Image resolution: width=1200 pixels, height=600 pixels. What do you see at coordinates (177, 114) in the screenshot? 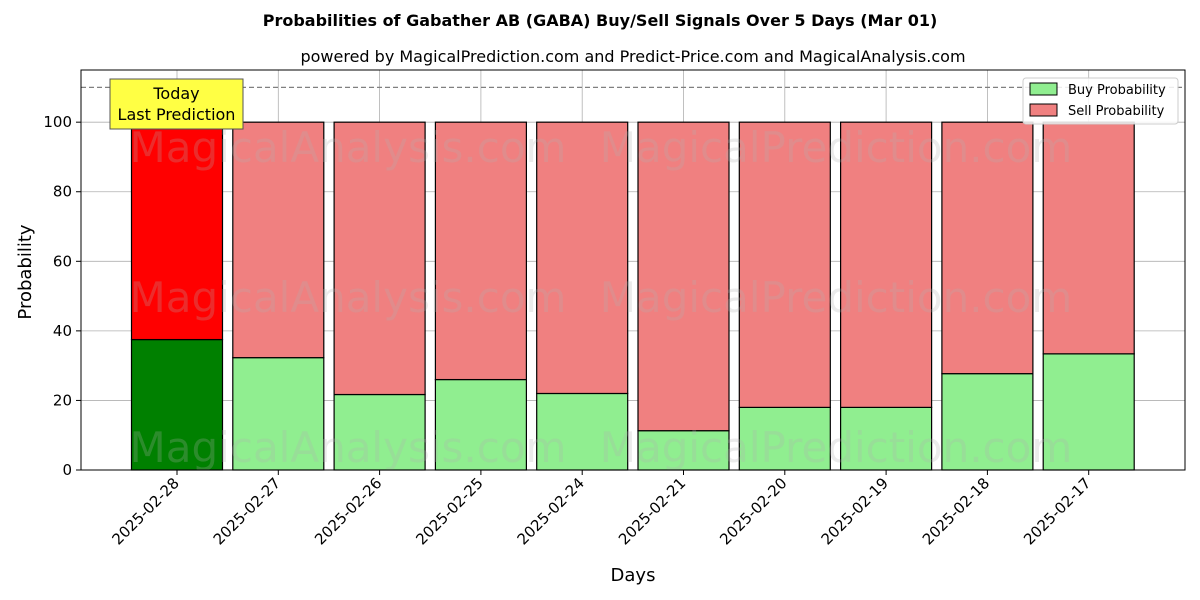
I see `annotation-line: Last Prediction` at bounding box center [177, 114].